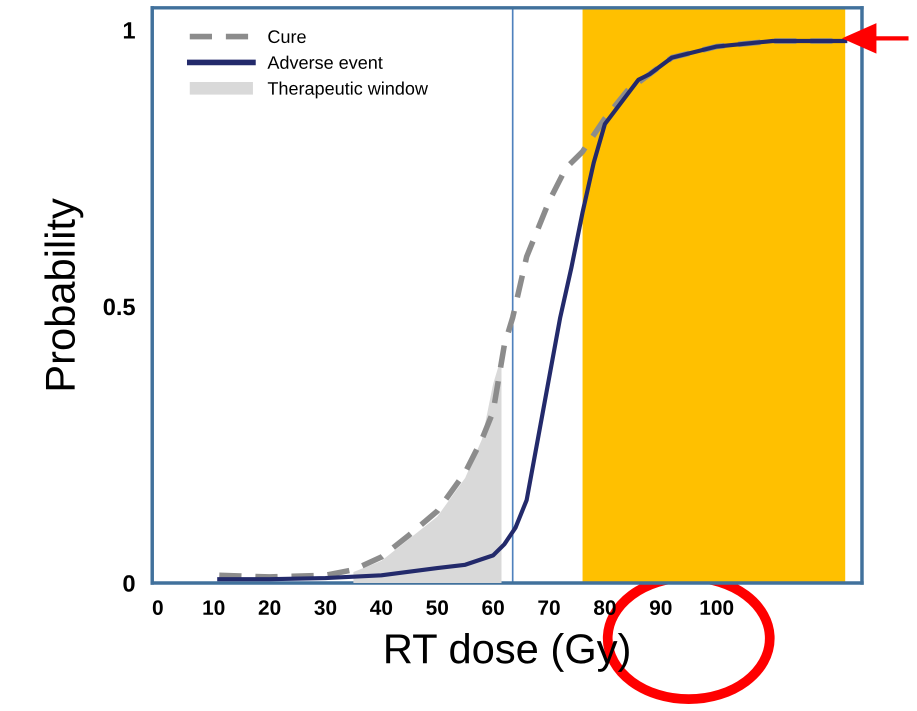  What do you see at coordinates (381, 607) in the screenshot?
I see `x-tick-label: 40` at bounding box center [381, 607].